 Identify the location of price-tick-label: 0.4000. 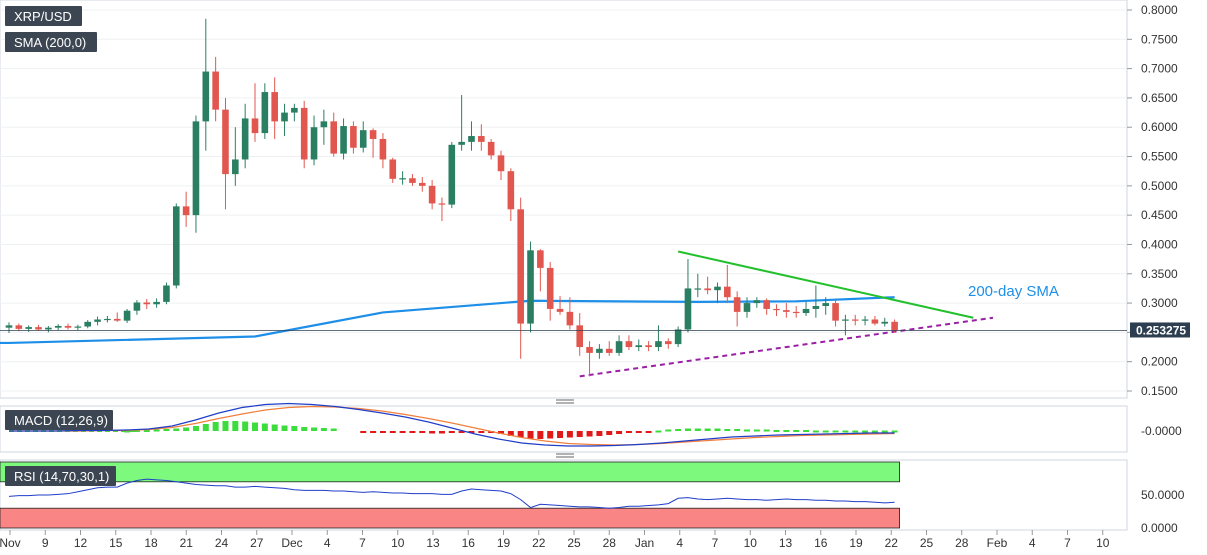
(1159, 244).